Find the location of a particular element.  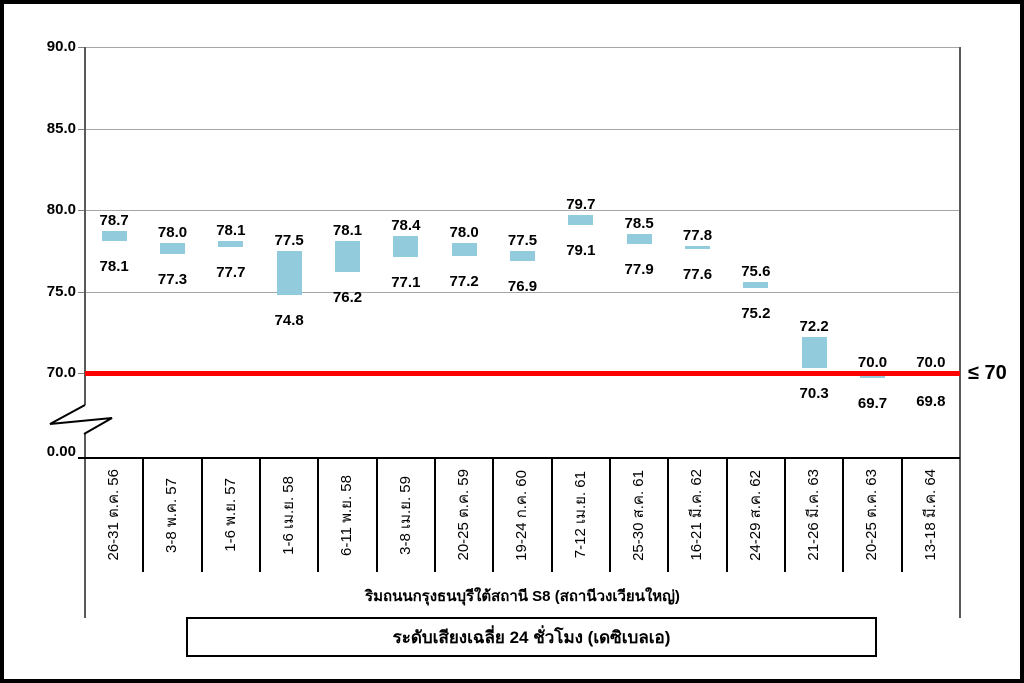

category-label: 21-26 มี.ค. 63 is located at coordinates (814, 515).